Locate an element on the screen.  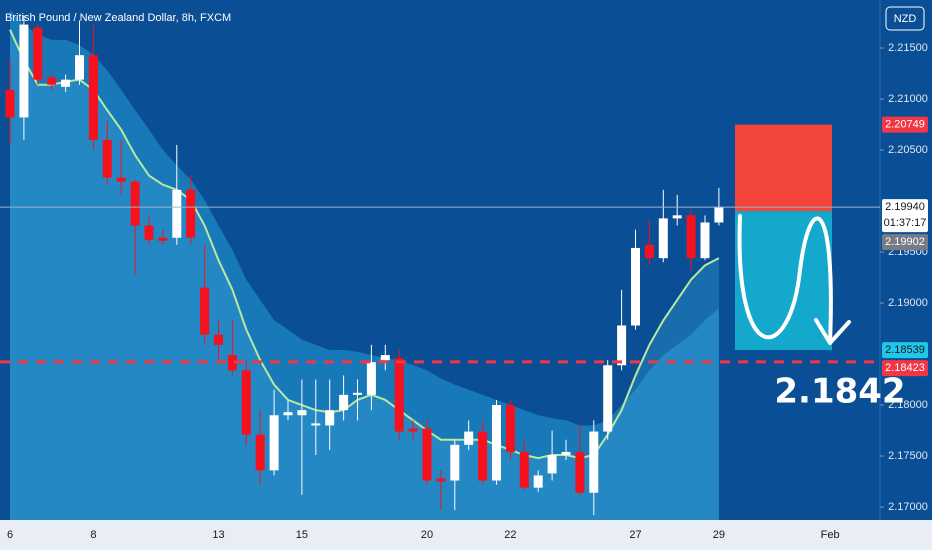
y-tick-label: 2.21500 is located at coordinates (908, 48).